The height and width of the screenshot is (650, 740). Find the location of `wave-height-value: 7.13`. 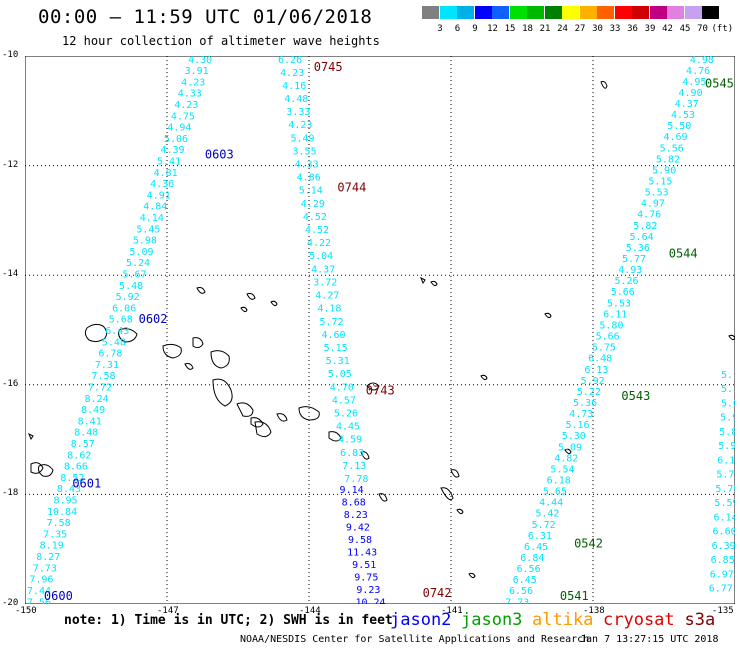

wave-height-value: 7.13 is located at coordinates (354, 466).